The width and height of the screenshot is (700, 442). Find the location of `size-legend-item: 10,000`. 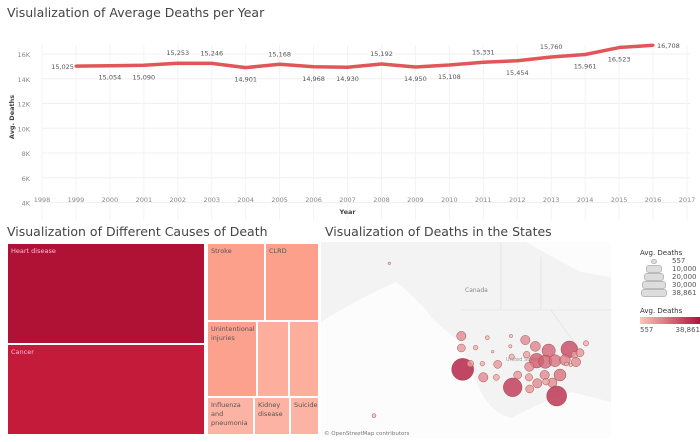

size-legend-item: 10,000 is located at coordinates (670, 269).